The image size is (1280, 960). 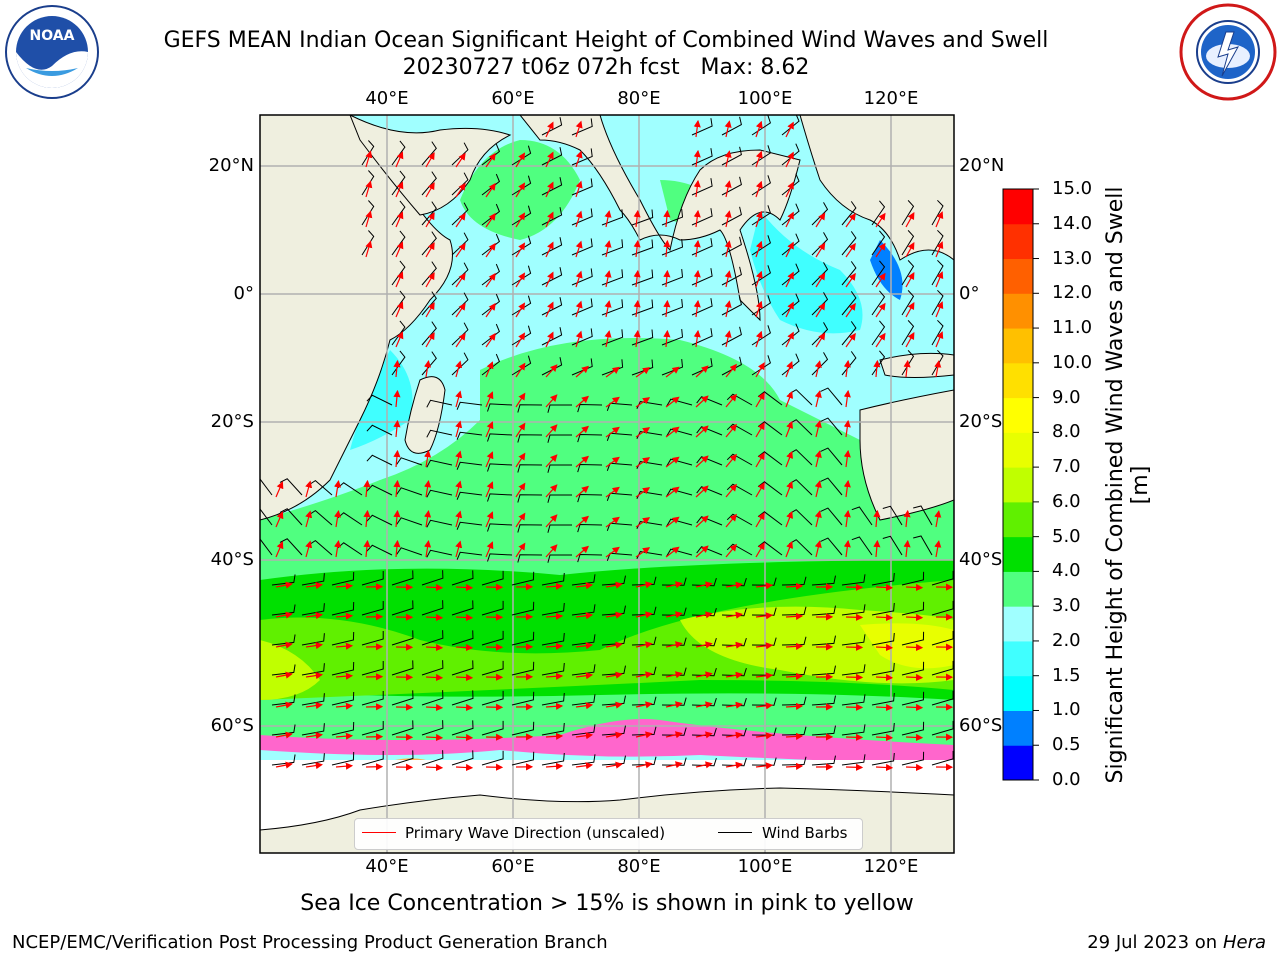 What do you see at coordinates (290, 670) in the screenshot?
I see `wave-band-west` at bounding box center [290, 670].